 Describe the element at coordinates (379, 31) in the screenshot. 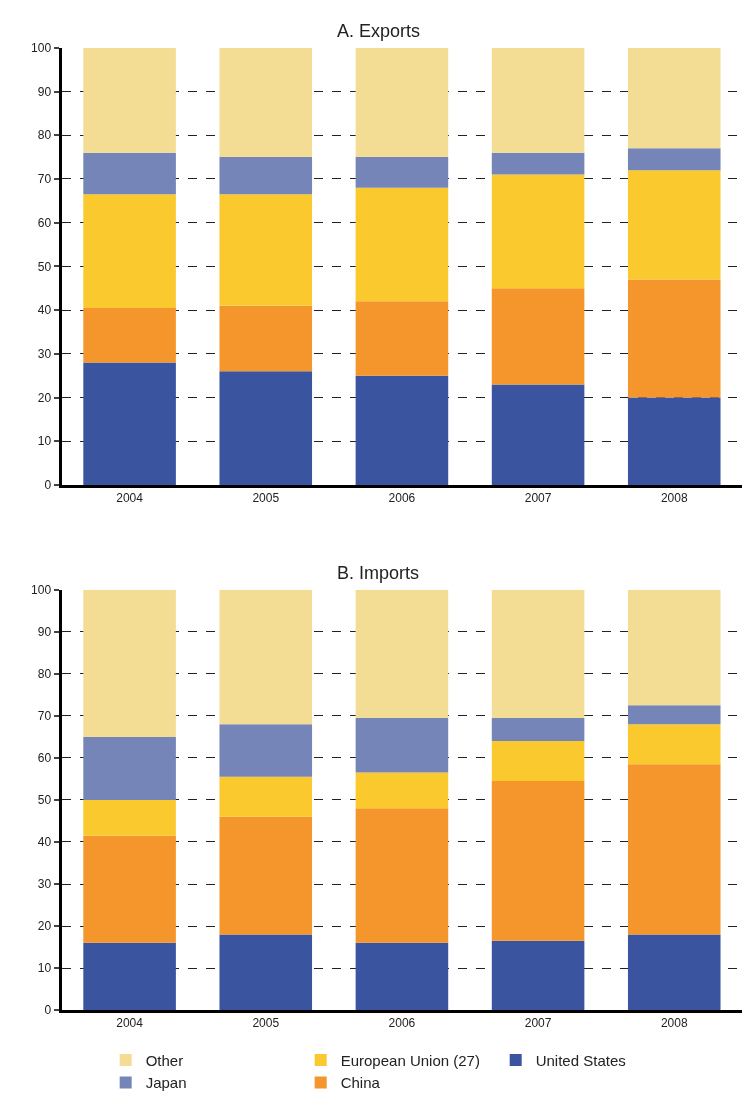

I see `chart-title: A. Exports` at that location.